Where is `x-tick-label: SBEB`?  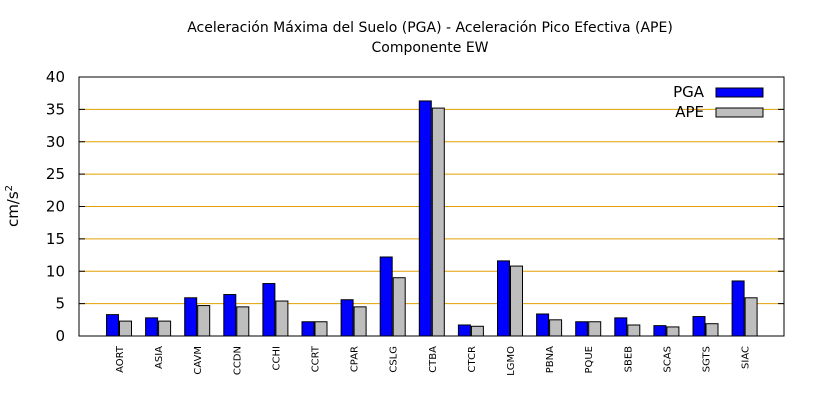
x-tick-label: SBEB is located at coordinates (628, 359).